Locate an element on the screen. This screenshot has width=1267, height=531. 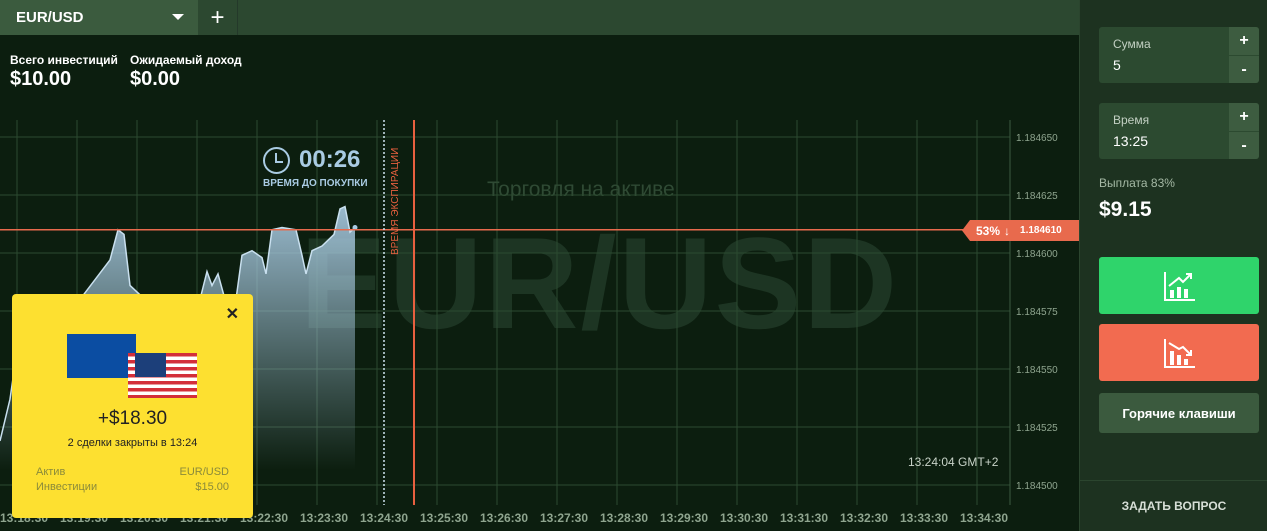
asset-name: EUR/USD is located at coordinates (50, 17).